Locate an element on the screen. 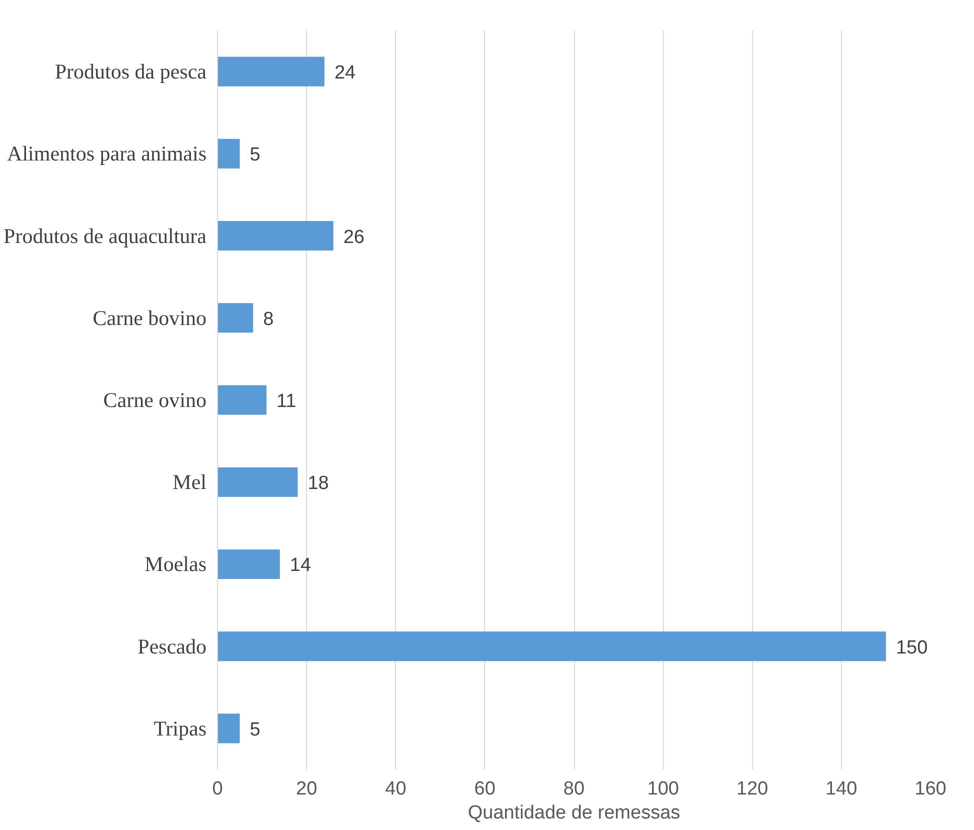  y-tick-label: Mel is located at coordinates (189, 482).